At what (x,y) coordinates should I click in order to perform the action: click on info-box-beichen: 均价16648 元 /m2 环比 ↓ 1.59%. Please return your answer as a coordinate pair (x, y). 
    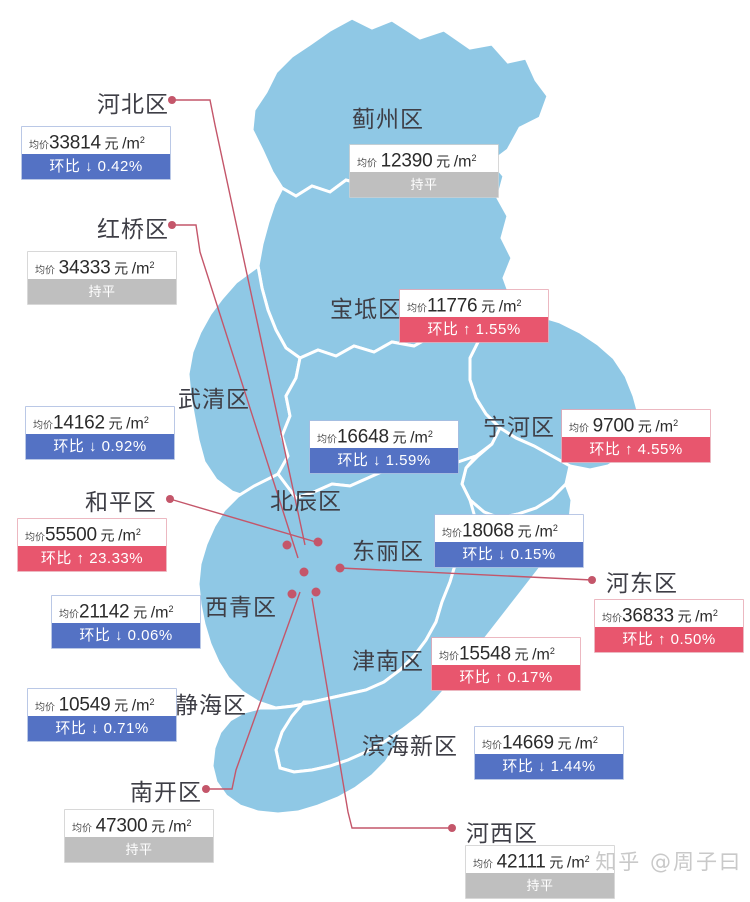
    Looking at the image, I should click on (384, 447).